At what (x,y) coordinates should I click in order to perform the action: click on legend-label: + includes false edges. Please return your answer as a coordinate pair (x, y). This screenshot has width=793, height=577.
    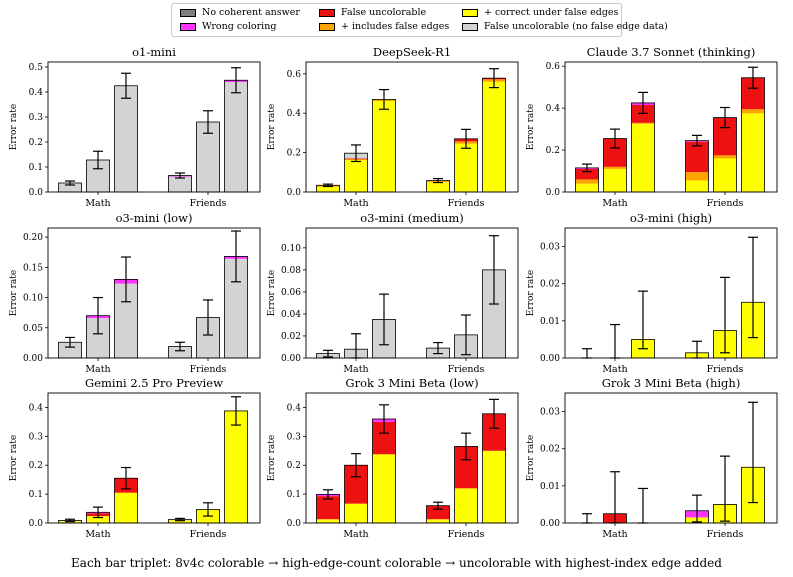
    Looking at the image, I should click on (395, 26).